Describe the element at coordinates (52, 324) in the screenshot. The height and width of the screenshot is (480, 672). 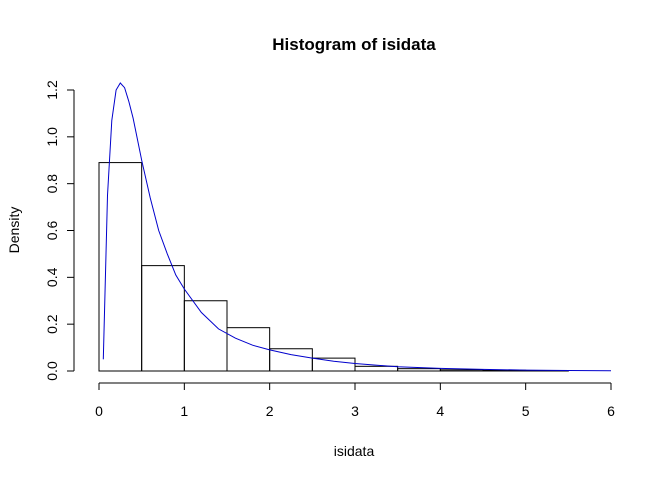
I see `y-tick-label-1: 0.2` at that location.